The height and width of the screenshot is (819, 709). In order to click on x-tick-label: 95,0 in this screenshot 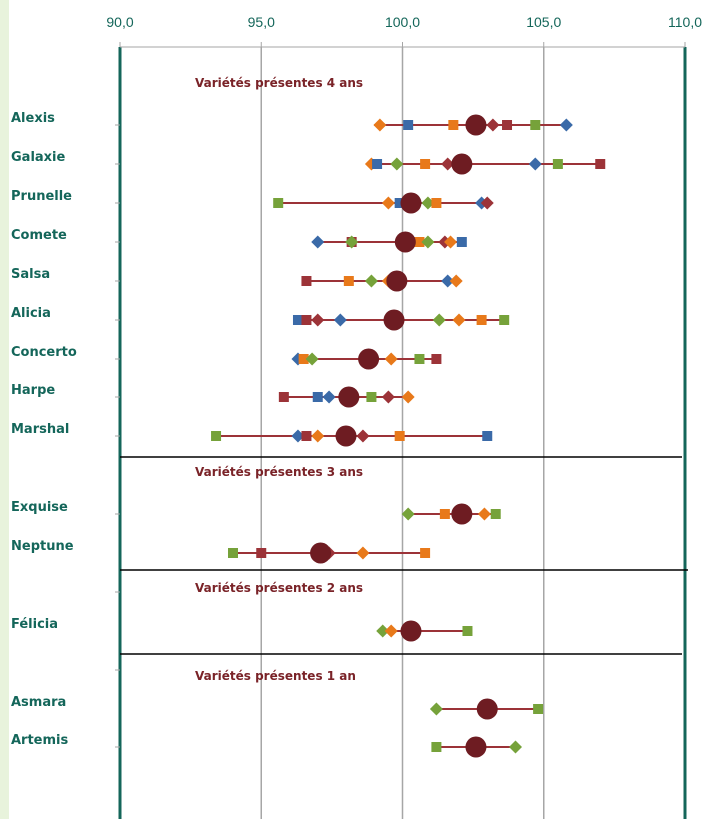, I will do `click(261, 22)`.